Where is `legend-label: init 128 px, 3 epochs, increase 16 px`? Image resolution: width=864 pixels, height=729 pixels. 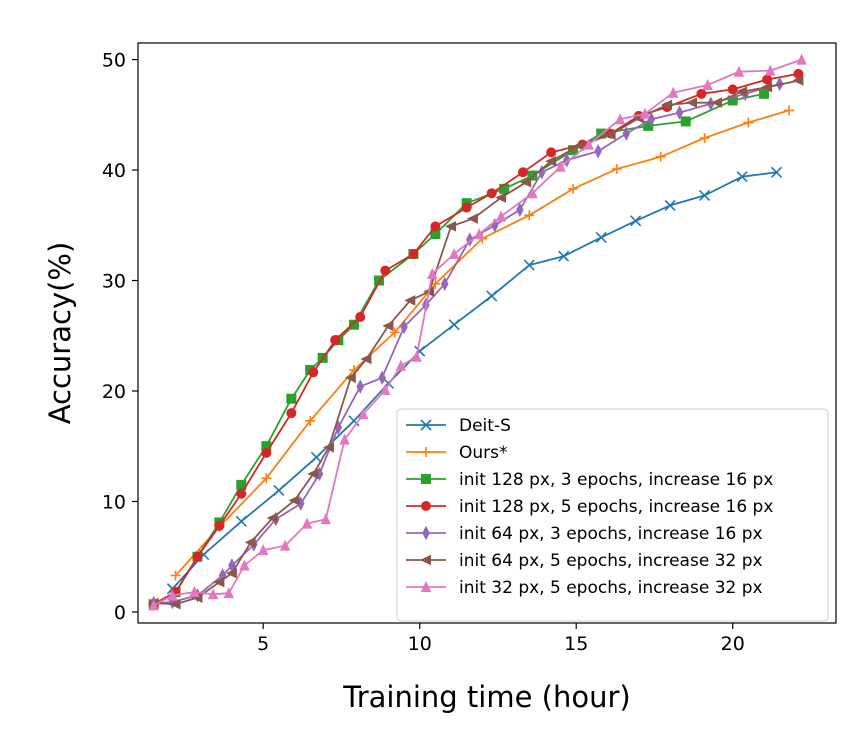
legend-label: init 128 px, 3 epochs, increase 16 px is located at coordinates (616, 480).